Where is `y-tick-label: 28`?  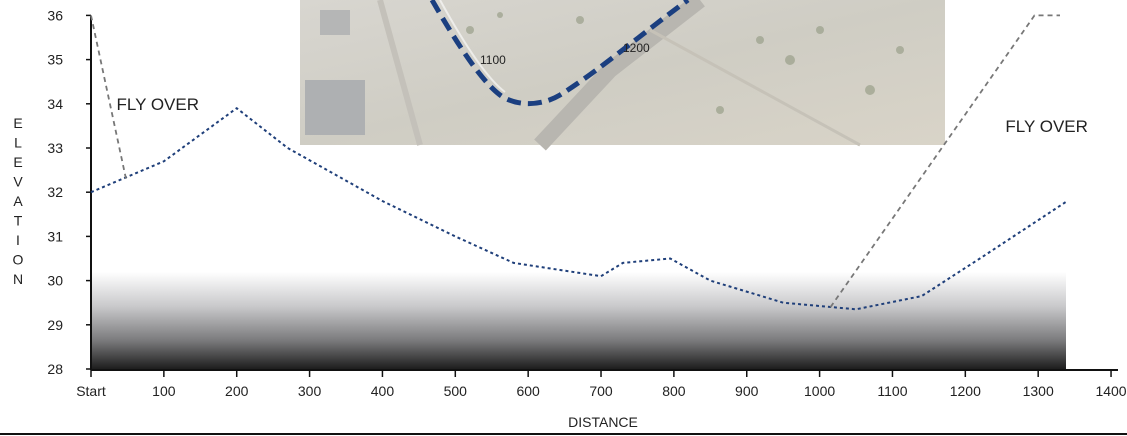 y-tick-label: 28 is located at coordinates (55, 369).